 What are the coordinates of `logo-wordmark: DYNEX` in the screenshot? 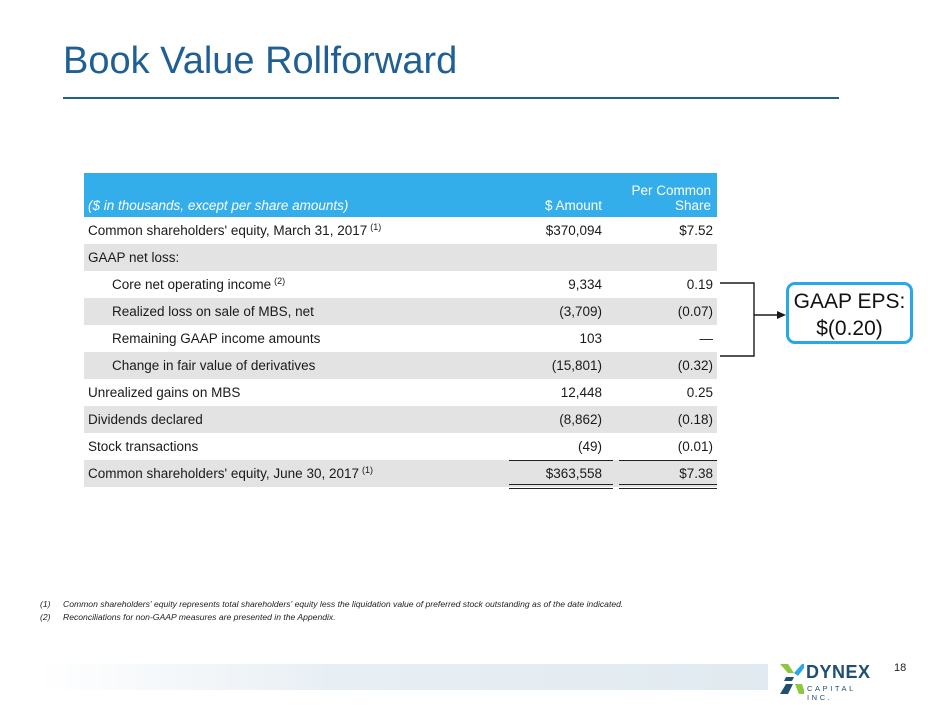 It's located at (838, 672).